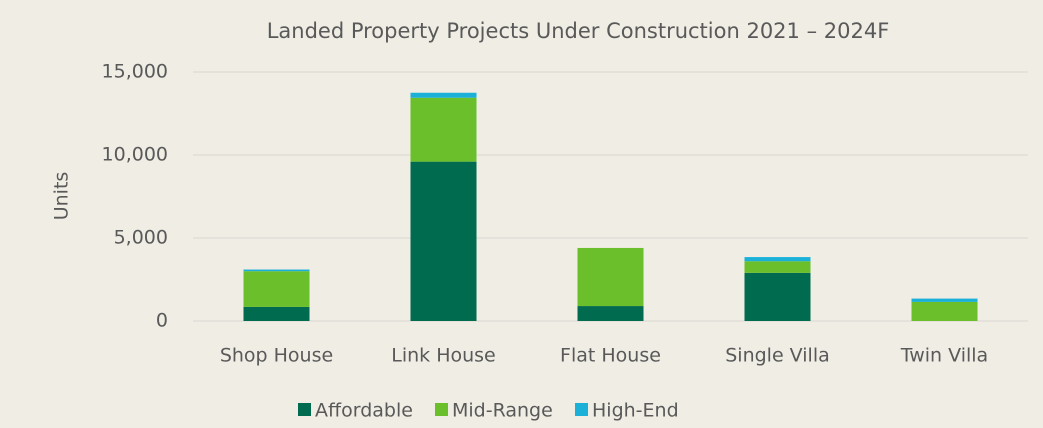  What do you see at coordinates (635, 411) in the screenshot?
I see `legend-label: High-End` at bounding box center [635, 411].